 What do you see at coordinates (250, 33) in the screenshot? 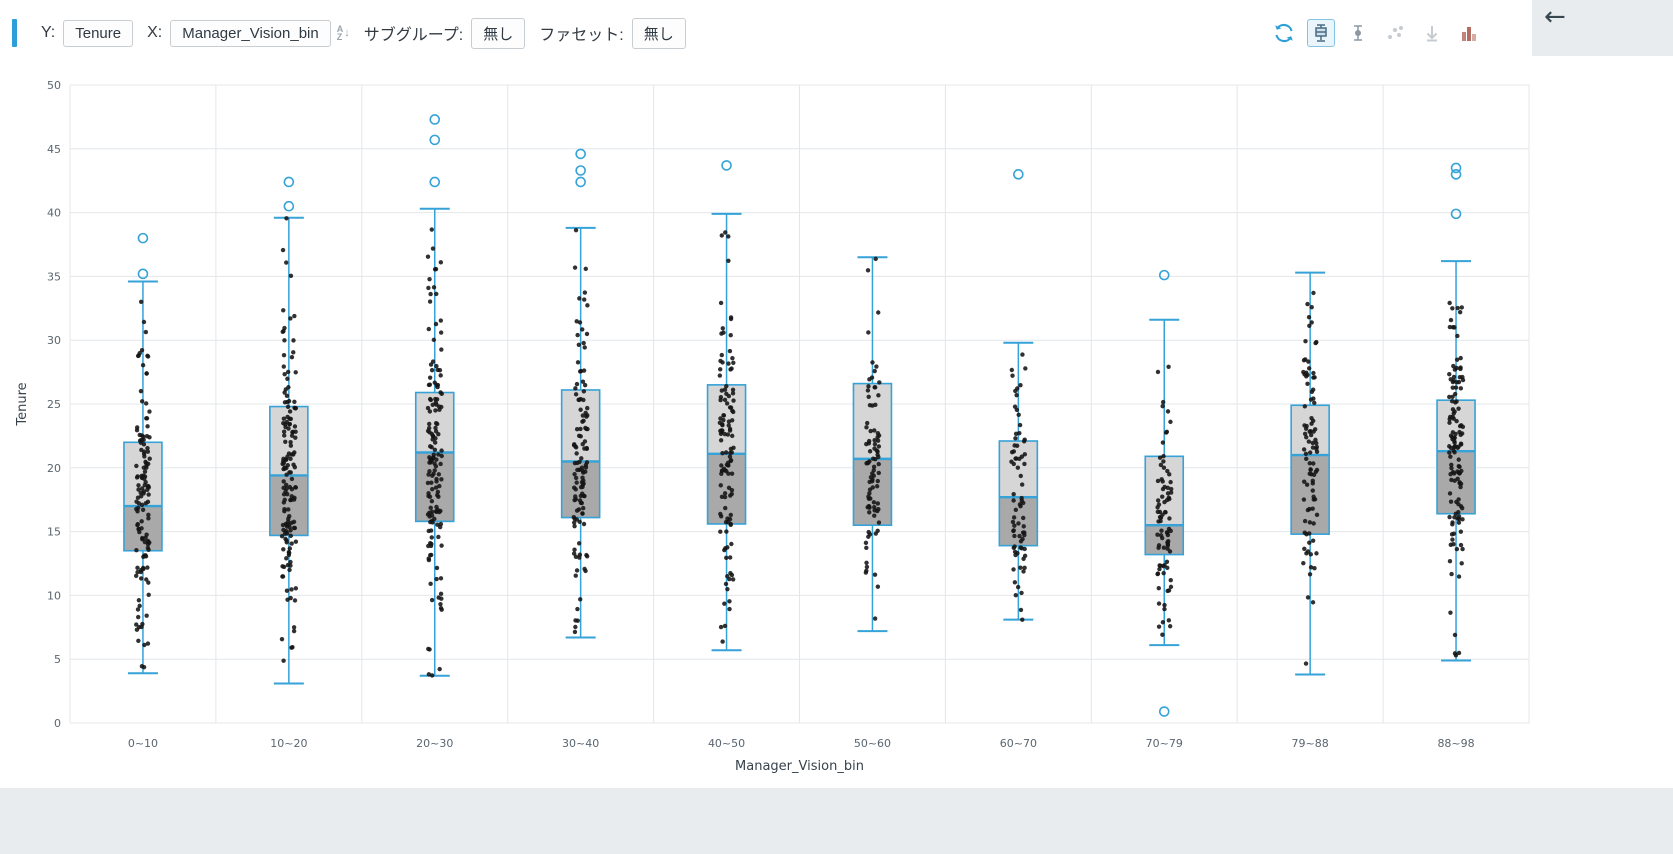
I see `x-field-button: Manager_Vision_bin` at bounding box center [250, 33].